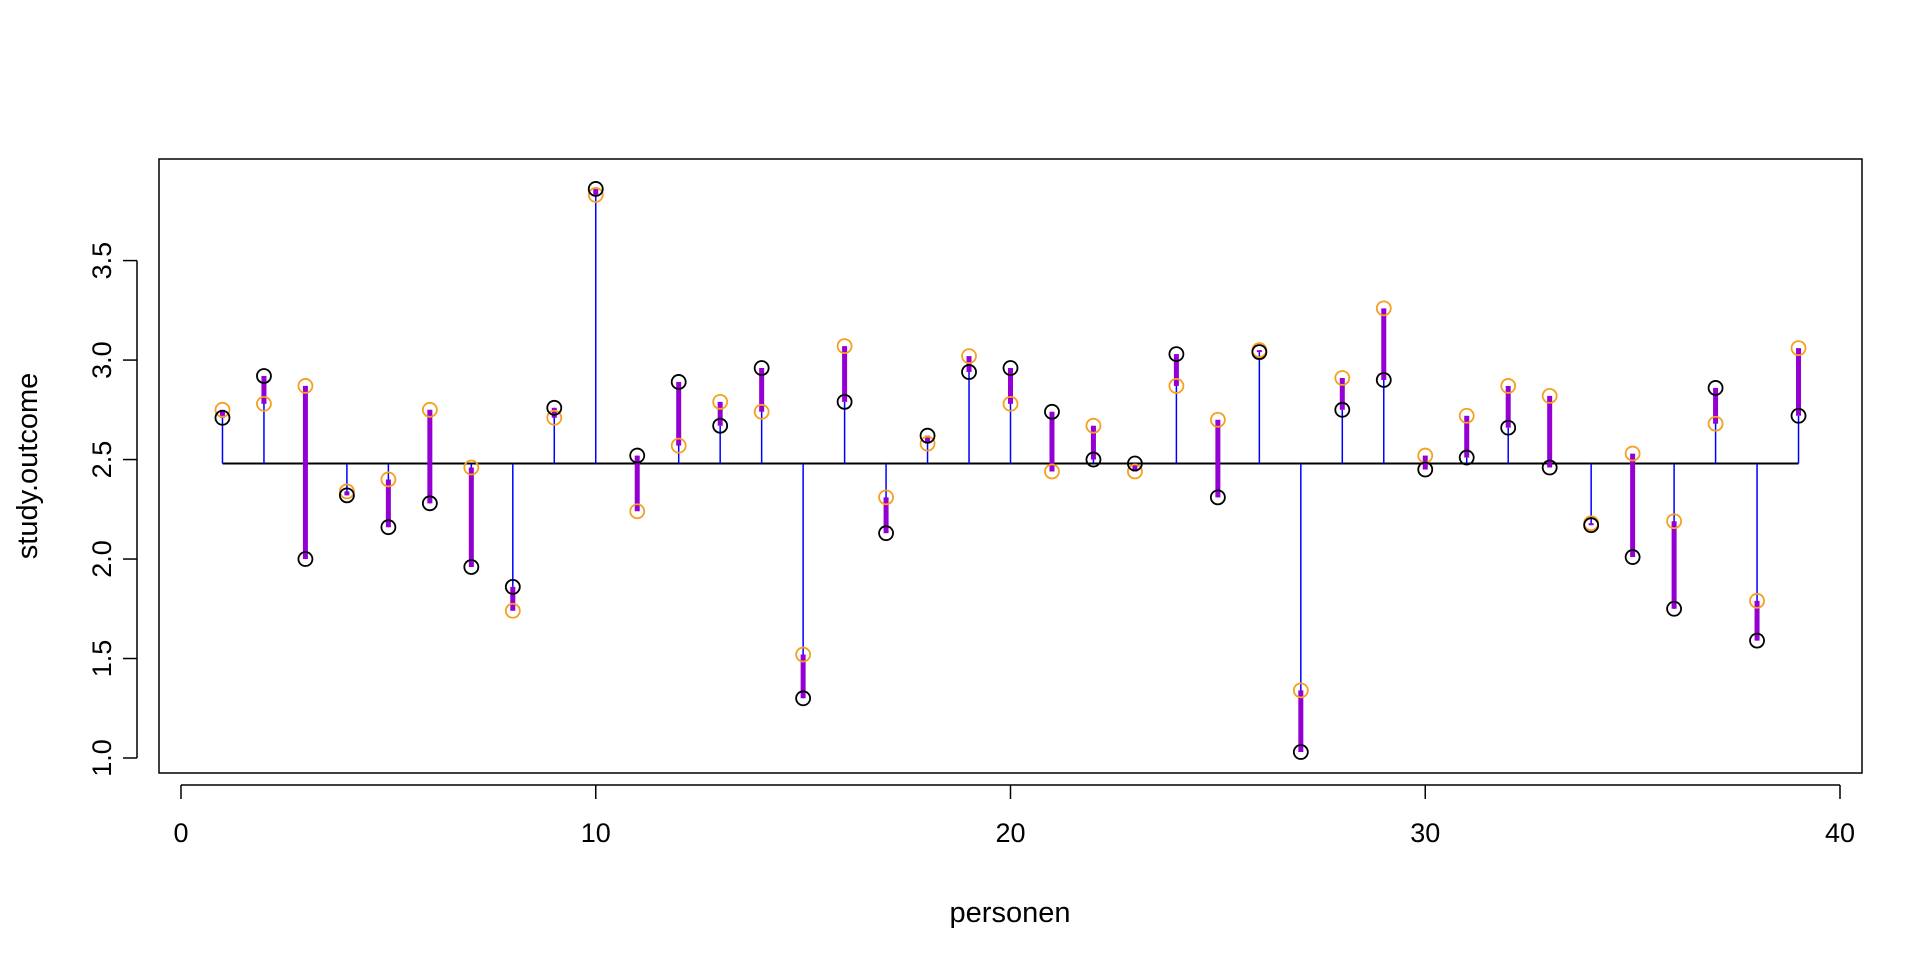  I want to click on x-tick-label: 40, so click(1840, 833).